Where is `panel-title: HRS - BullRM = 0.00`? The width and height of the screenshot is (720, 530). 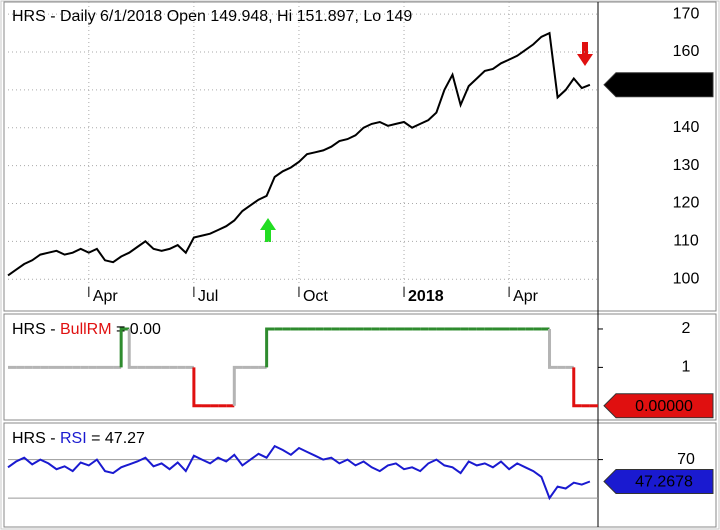 panel-title: HRS - BullRM = 0.00 is located at coordinates (86, 329).